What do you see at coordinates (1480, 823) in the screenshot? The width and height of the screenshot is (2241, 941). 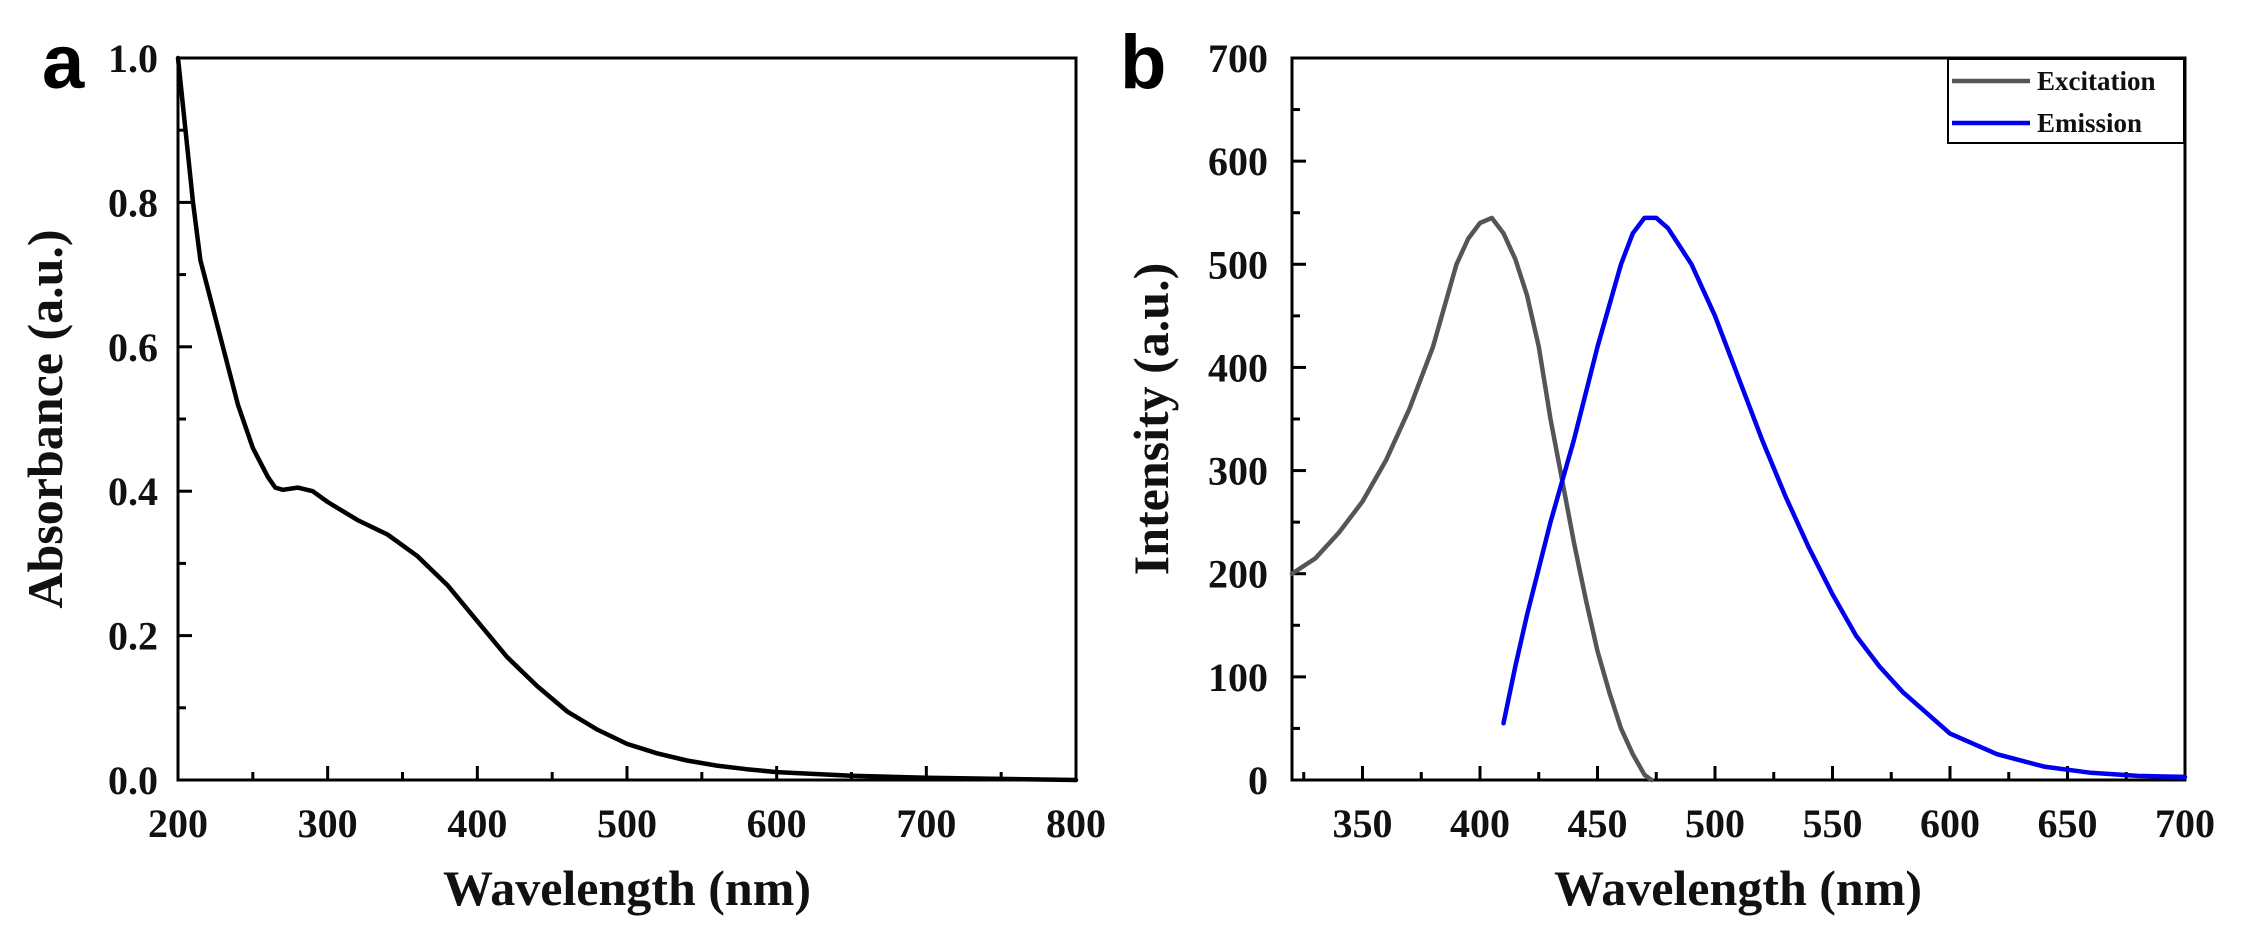 I see `panel-b-x-tick-label: 400` at bounding box center [1480, 823].